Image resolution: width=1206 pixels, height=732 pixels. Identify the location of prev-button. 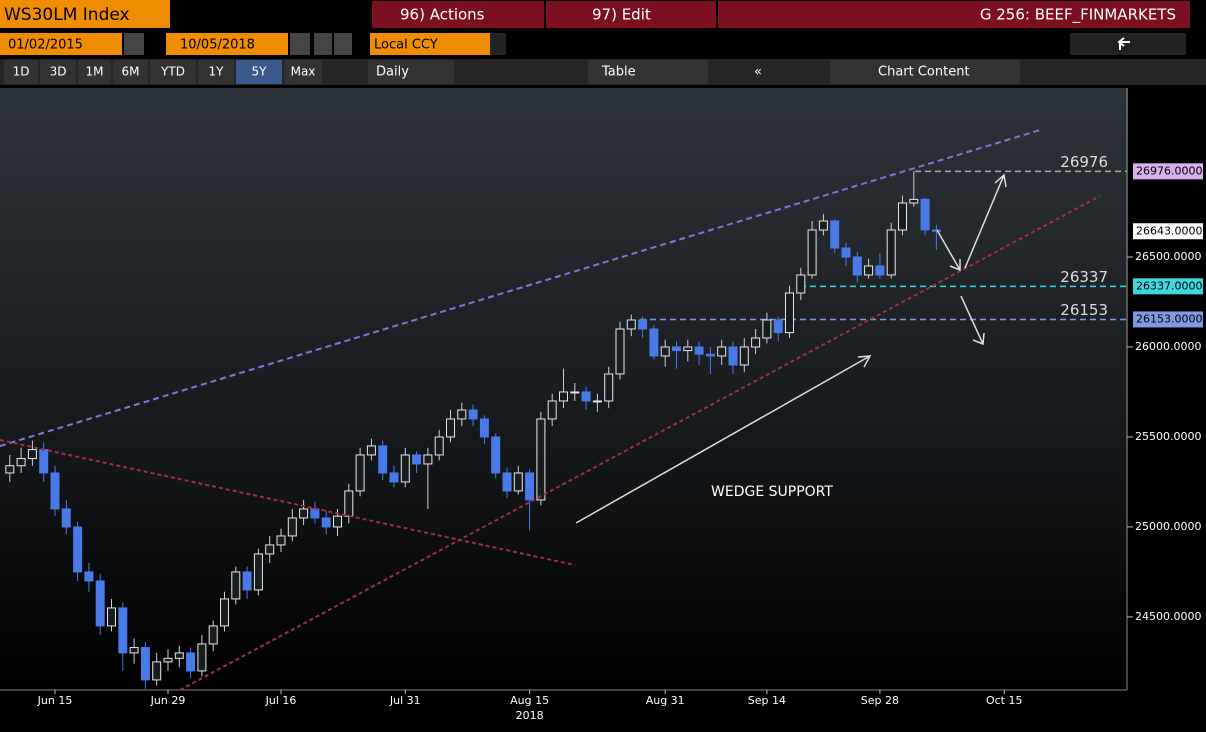
(323, 44).